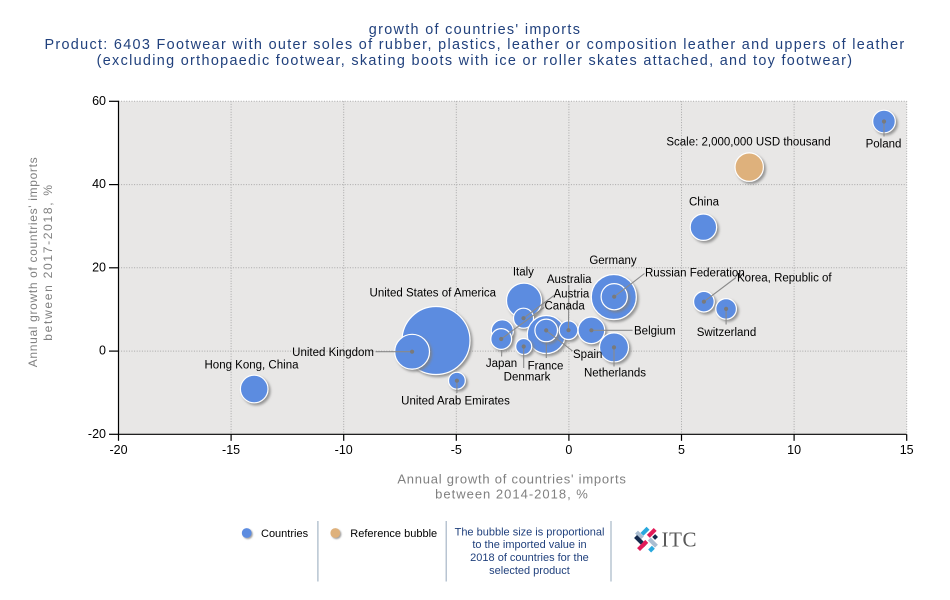 This screenshot has height=600, width=950. What do you see at coordinates (784, 279) in the screenshot?
I see `svg-text: Korea, Republic of` at bounding box center [784, 279].